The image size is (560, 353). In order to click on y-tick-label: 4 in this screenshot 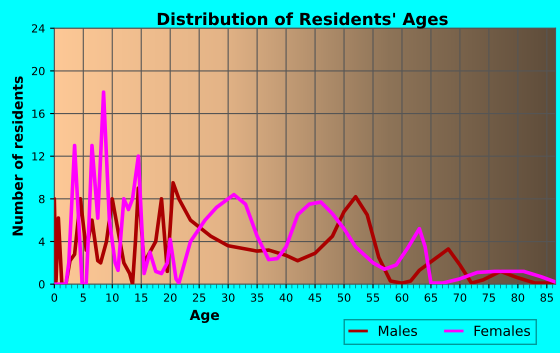, I will do `click(41, 242)`.